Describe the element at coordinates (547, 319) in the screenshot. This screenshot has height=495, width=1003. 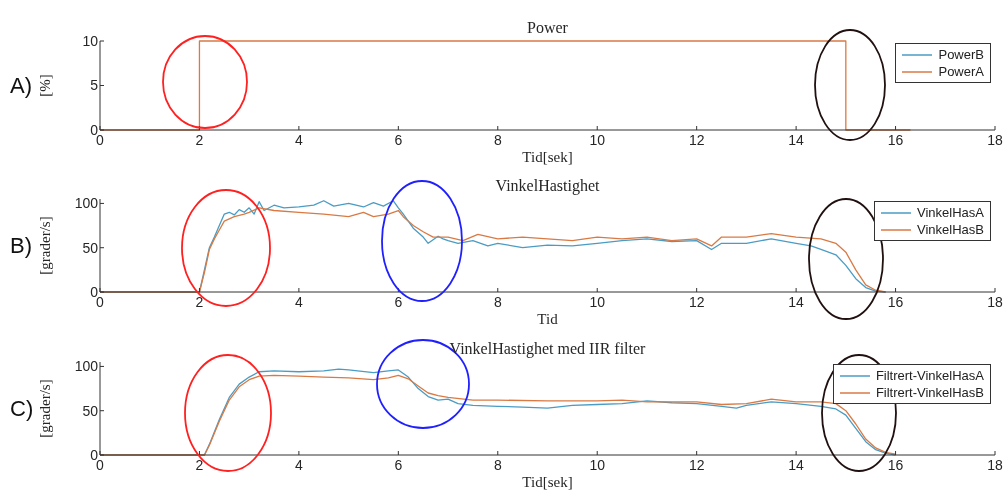
I see `x-axis-title: Tid` at that location.